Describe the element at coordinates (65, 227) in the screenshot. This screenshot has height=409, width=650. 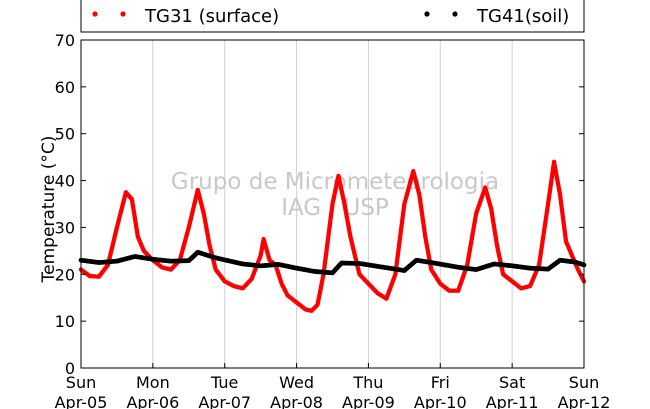
I see `y-tick-label: 30` at that location.